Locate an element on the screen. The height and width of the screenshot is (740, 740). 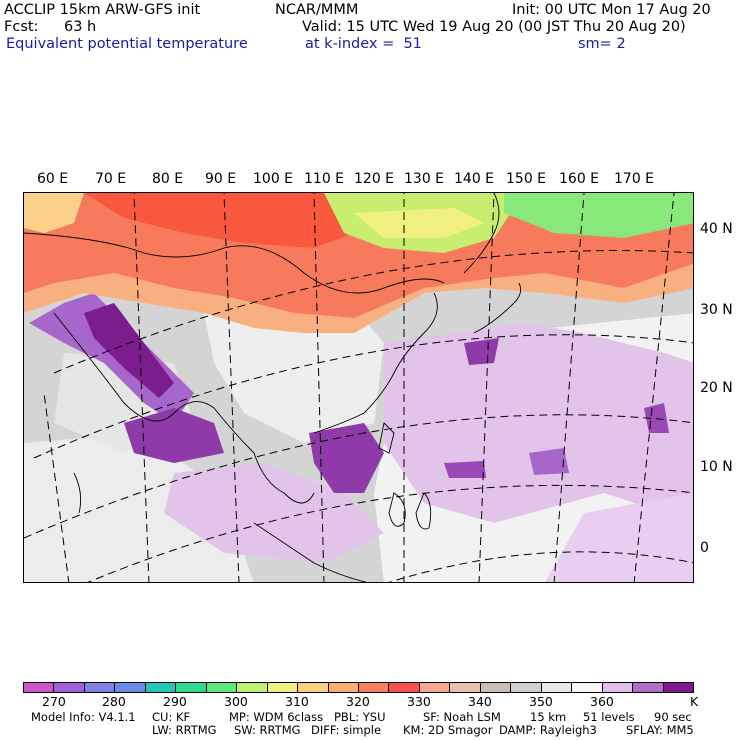
lat-label: 20 N is located at coordinates (716, 388).